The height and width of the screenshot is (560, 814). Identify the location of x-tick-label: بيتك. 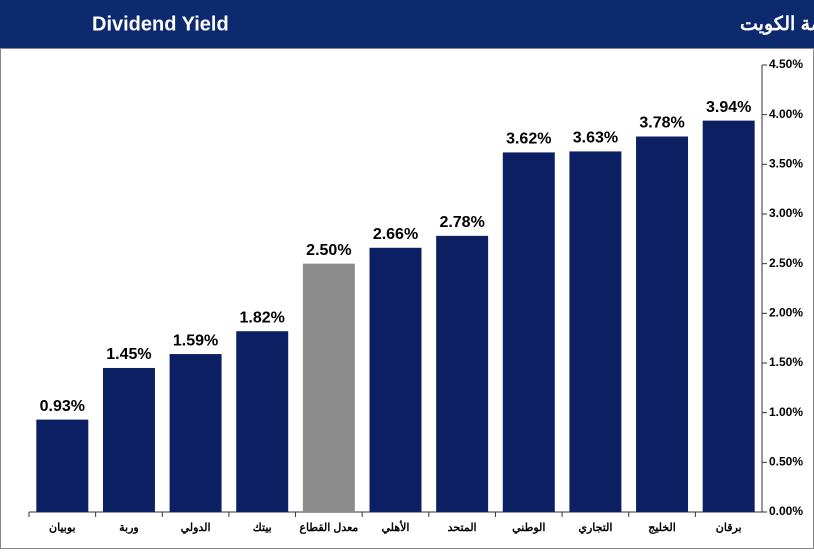
(262, 528).